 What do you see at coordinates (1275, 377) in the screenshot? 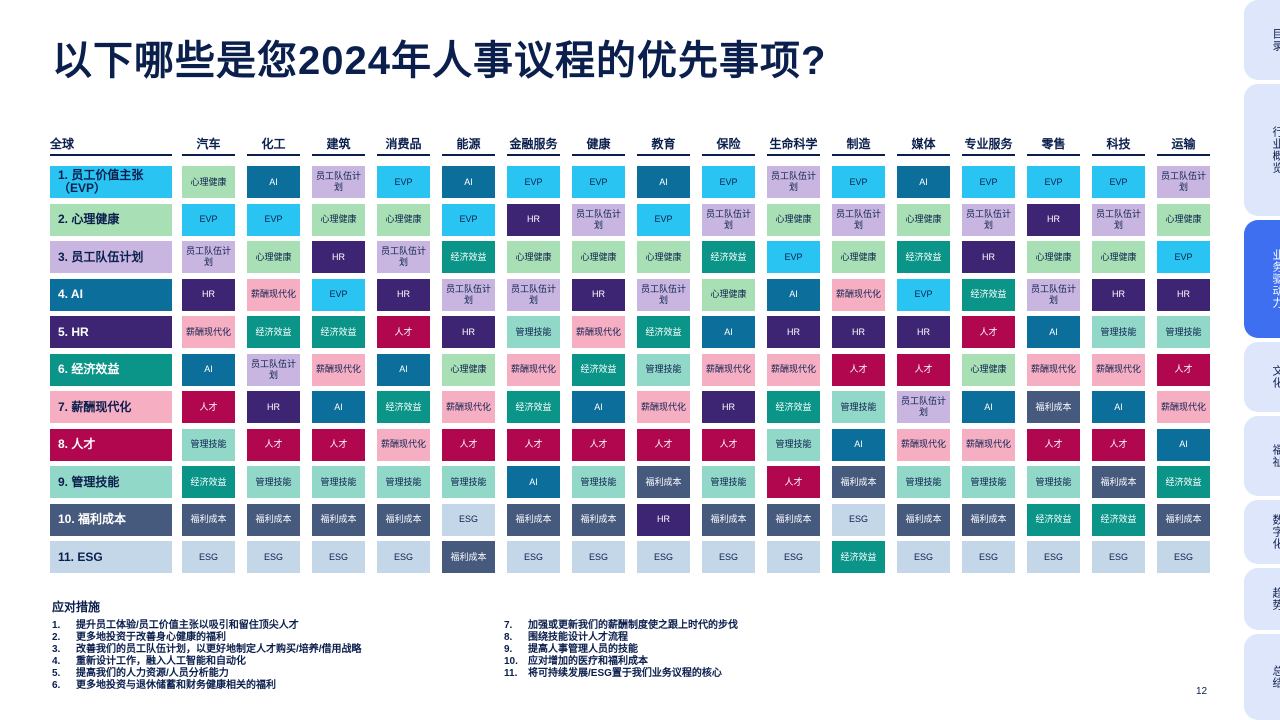
I see `side-tab-label: 文化` at bounding box center [1275, 377].